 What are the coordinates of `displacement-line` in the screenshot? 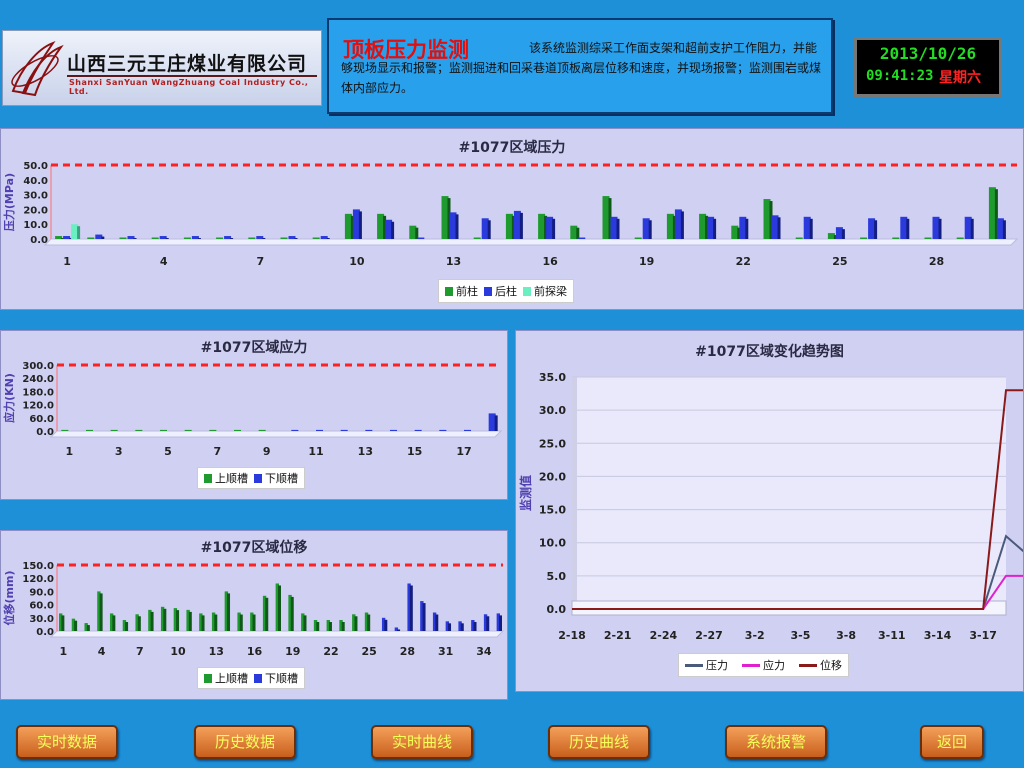 It's located at (797, 499).